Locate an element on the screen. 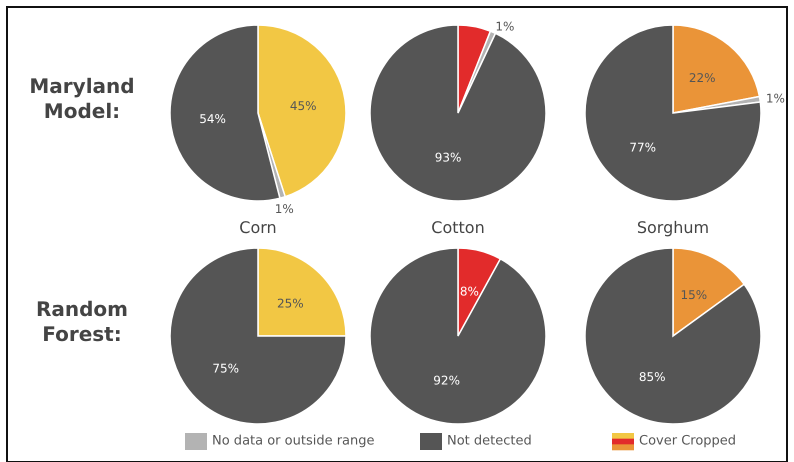  text: Random Forest: is located at coordinates (82, 321).